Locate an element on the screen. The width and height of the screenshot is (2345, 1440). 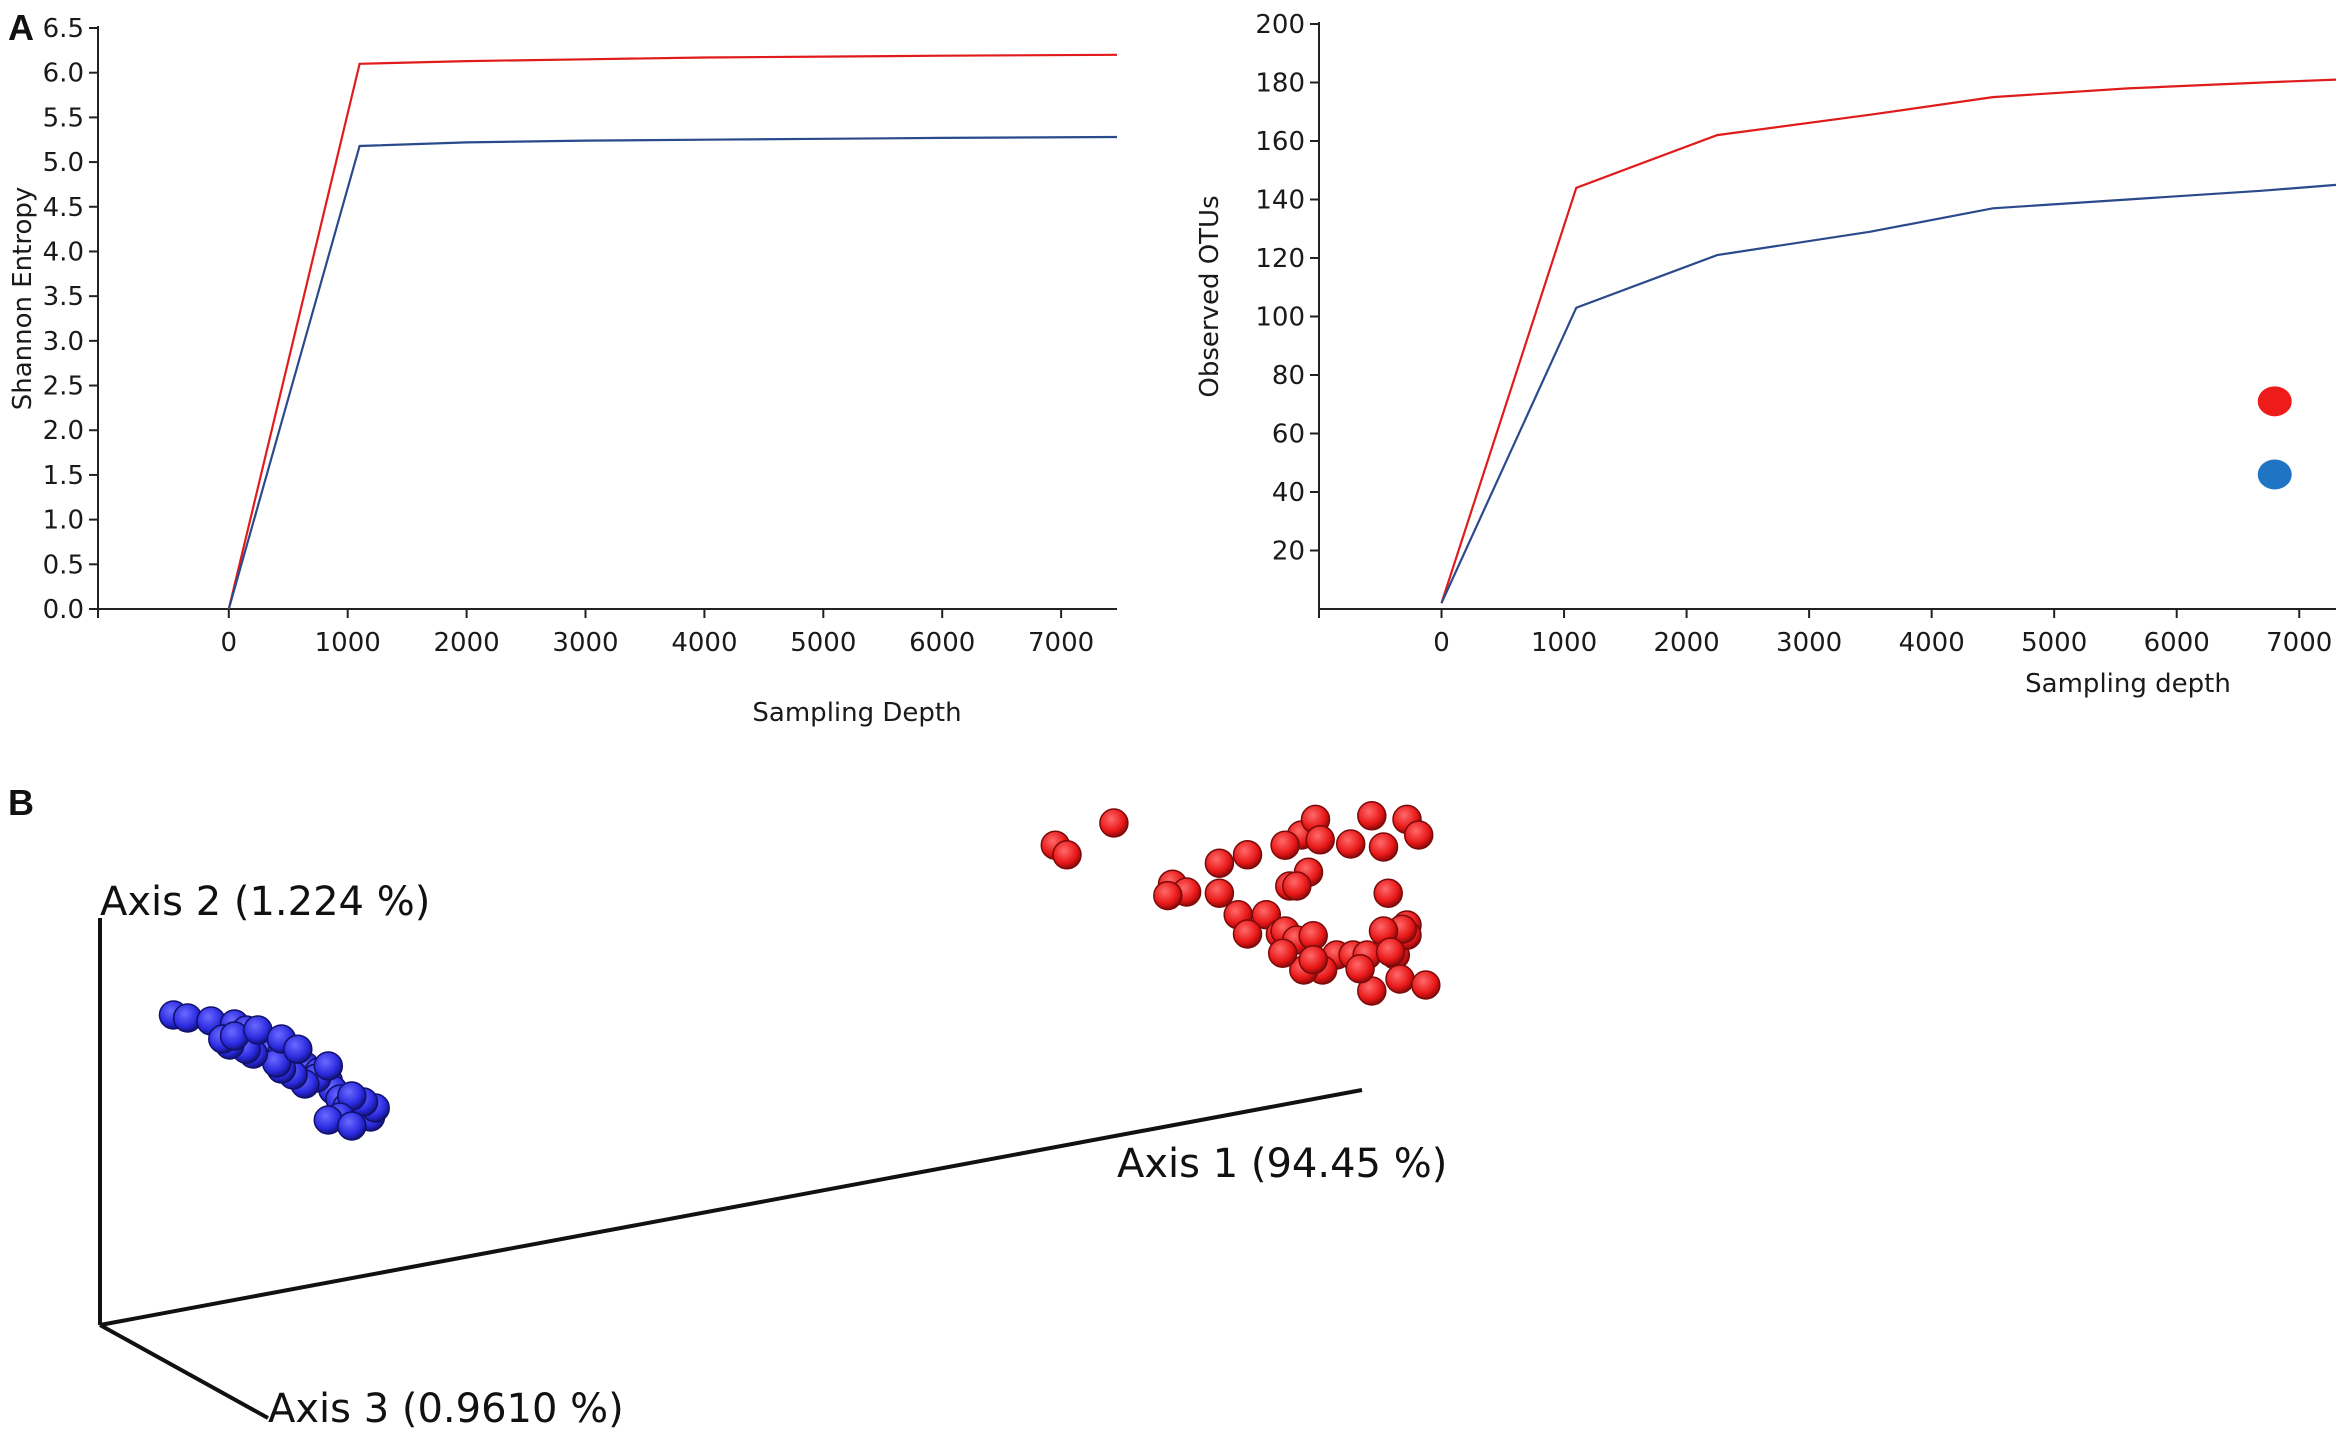
y-tick-label: 40 is located at coordinates (1288, 493).